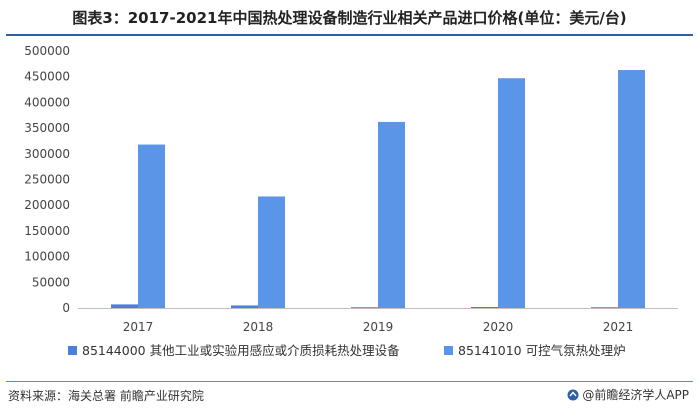 The image size is (699, 414). What do you see at coordinates (271, 252) in the screenshot?
I see `bar-series-2-2018` at bounding box center [271, 252].